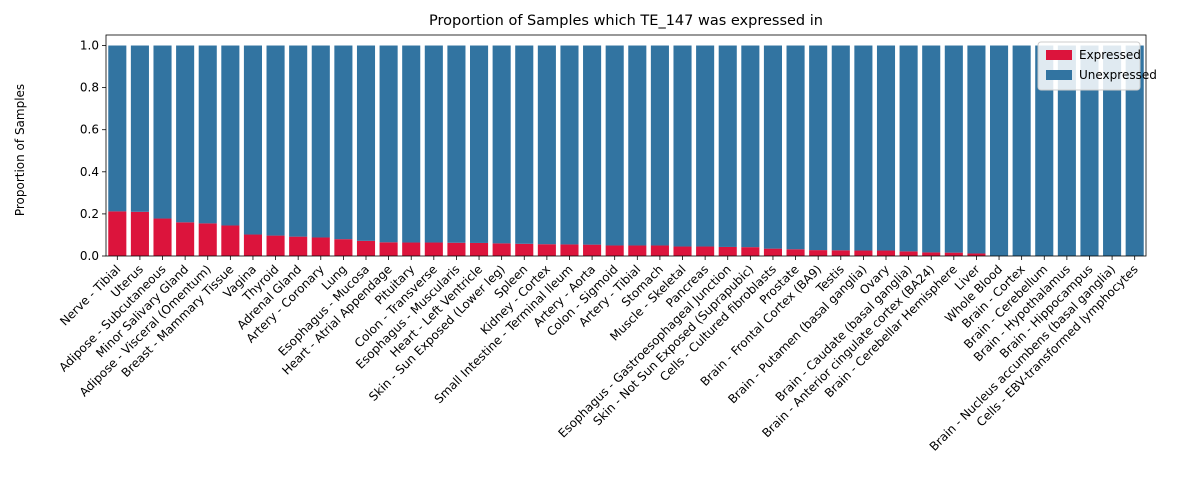 Image resolution: width=1200 pixels, height=500 pixels. I want to click on y-axis-label: Proportion of Samples, so click(20, 150).